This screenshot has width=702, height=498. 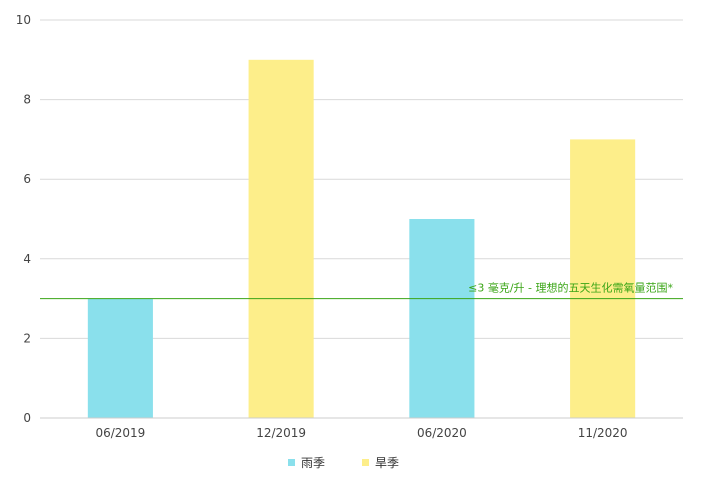 I want to click on y-tick-label: 4, so click(x=27, y=259).